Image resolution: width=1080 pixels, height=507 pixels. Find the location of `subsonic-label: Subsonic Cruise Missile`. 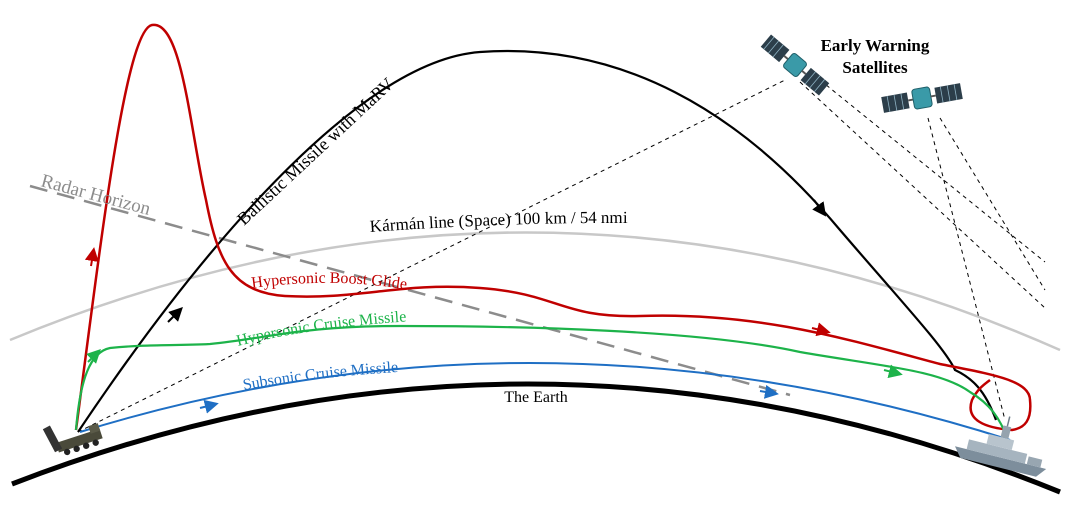

subsonic-label: Subsonic Cruise Missile is located at coordinates (320, 376).